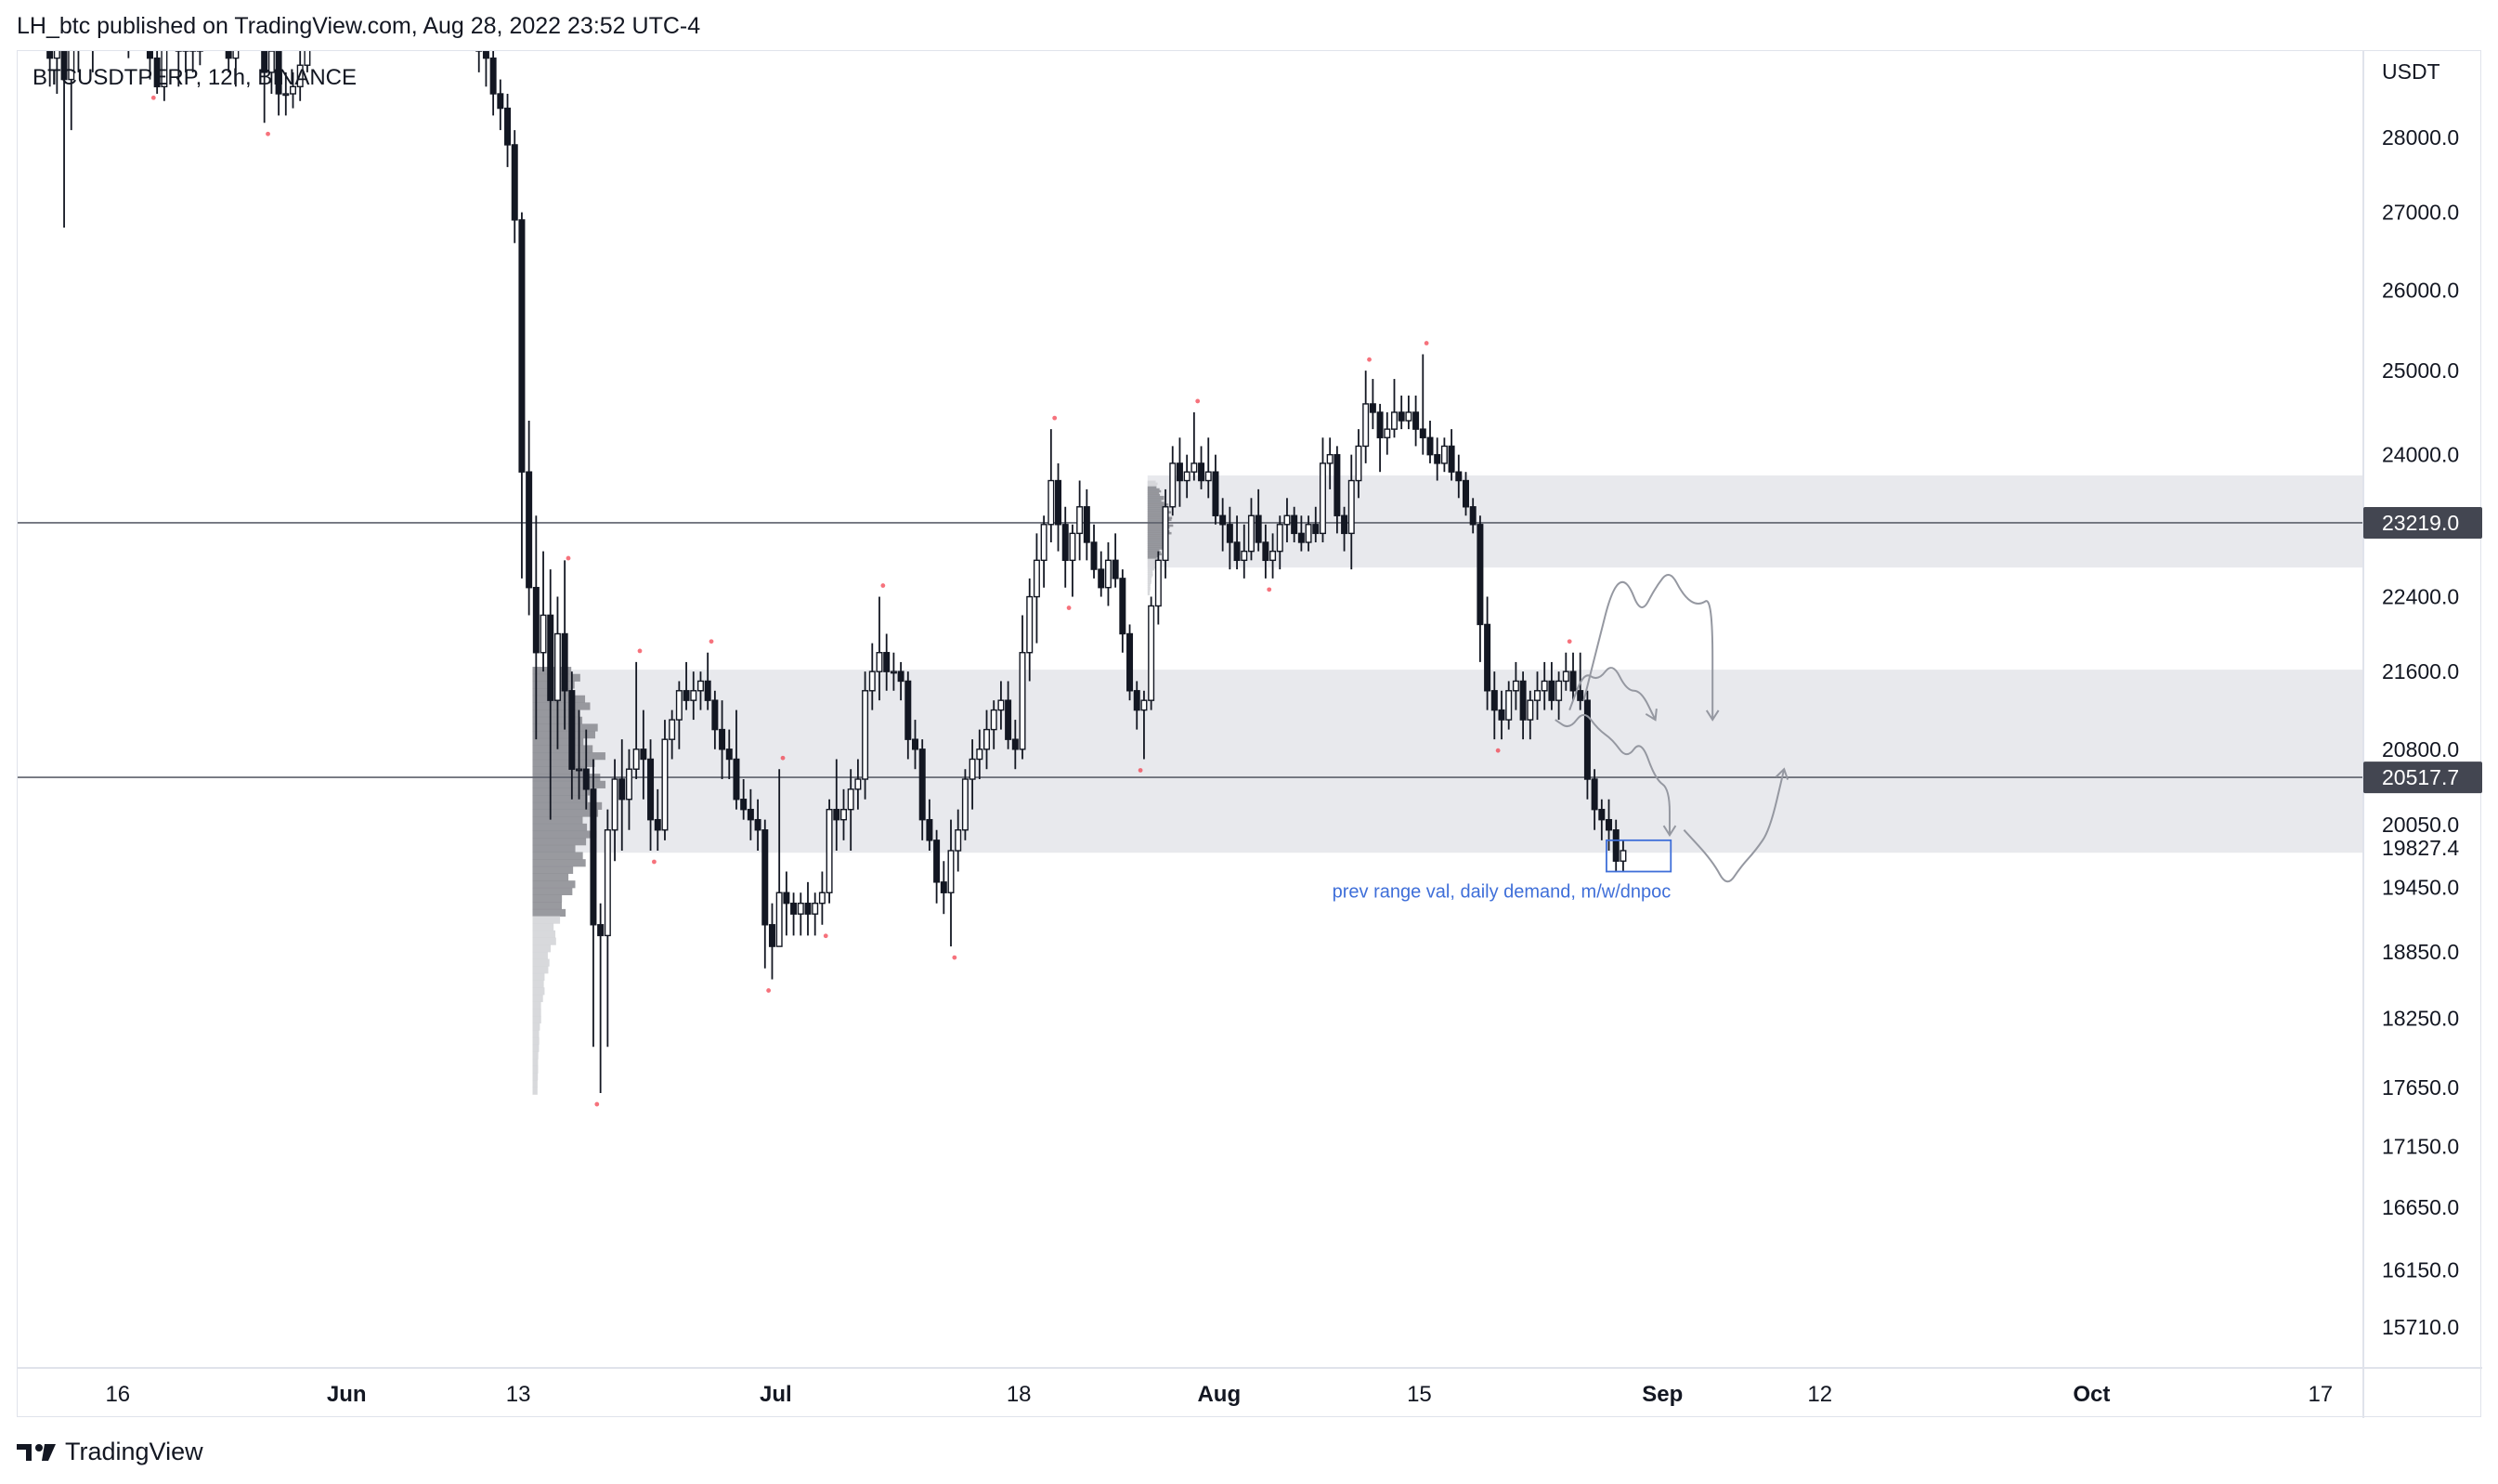 The height and width of the screenshot is (1484, 2498). I want to click on price-tick-label: 17150.0, so click(2420, 1146).